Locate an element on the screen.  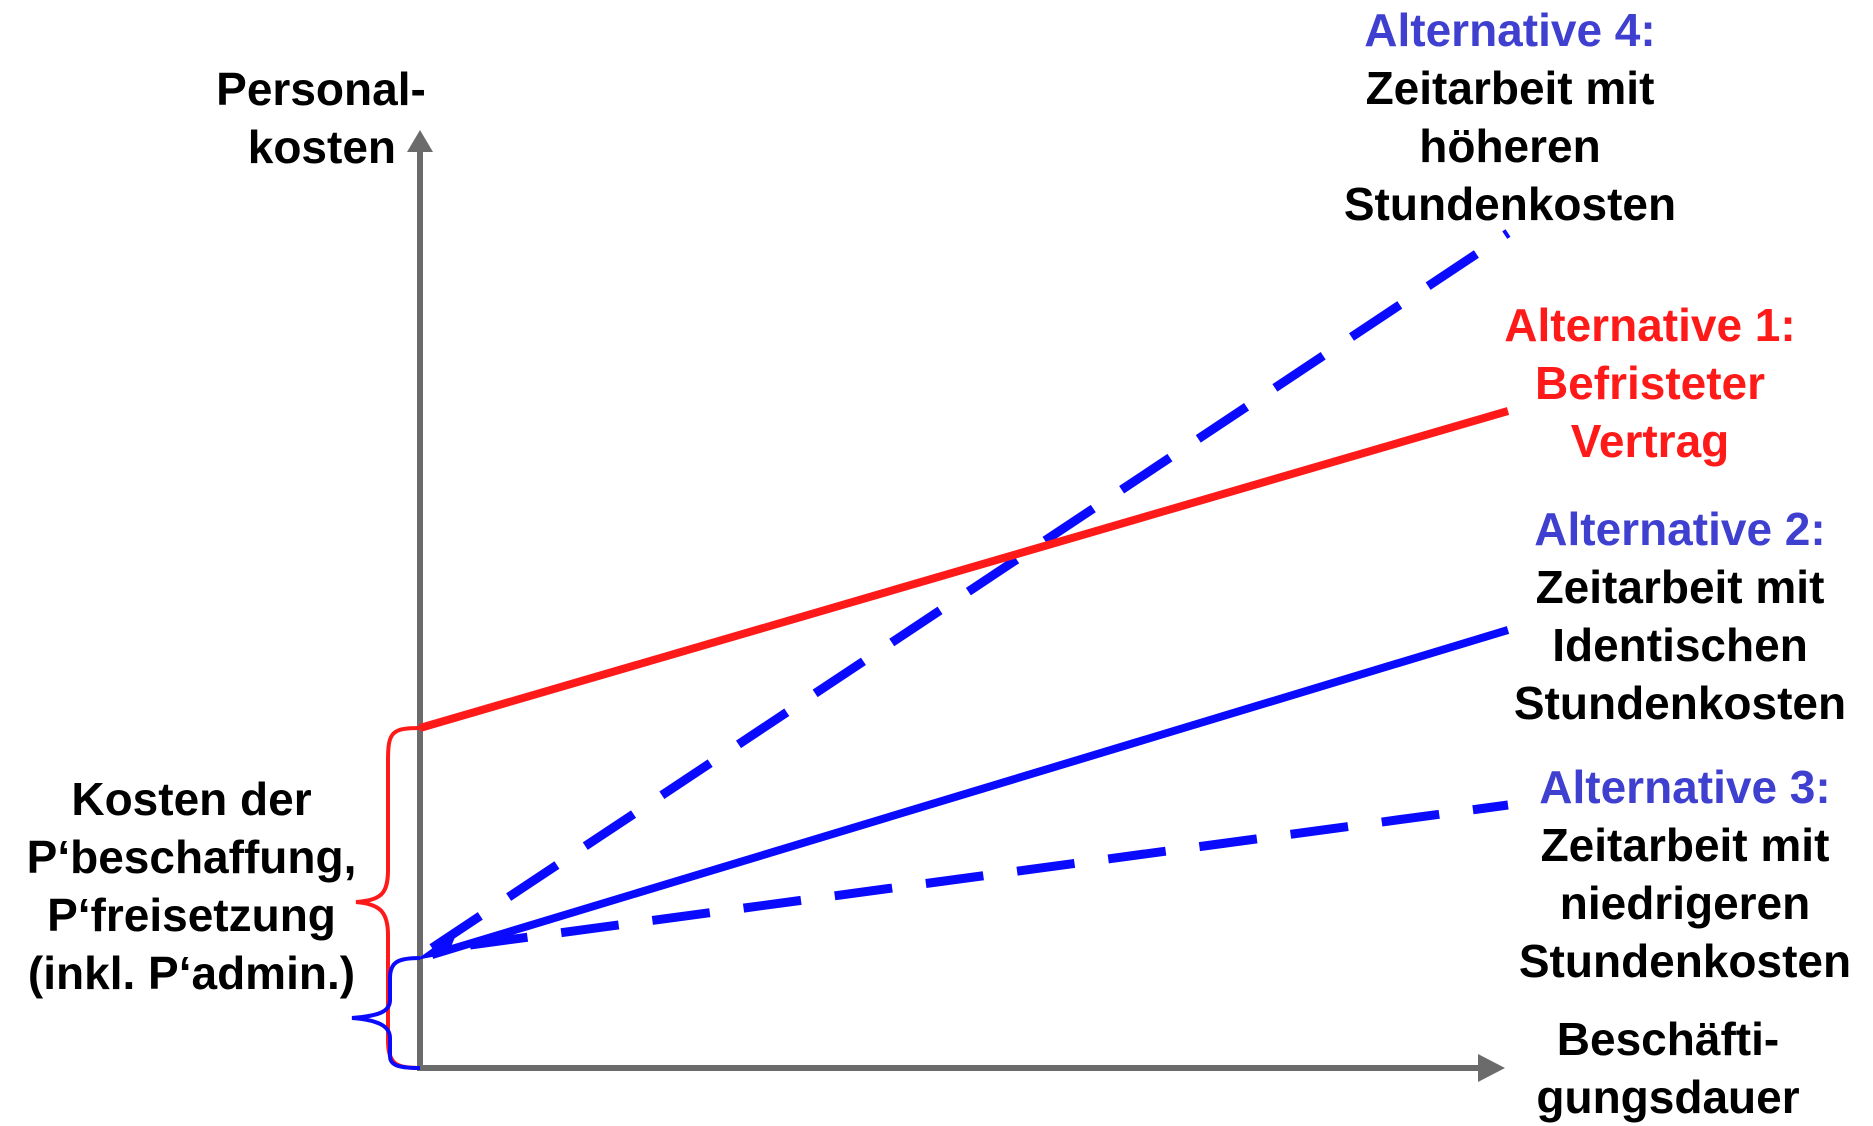
alt1-desc-line-2: Vertrag is located at coordinates (1650, 441).